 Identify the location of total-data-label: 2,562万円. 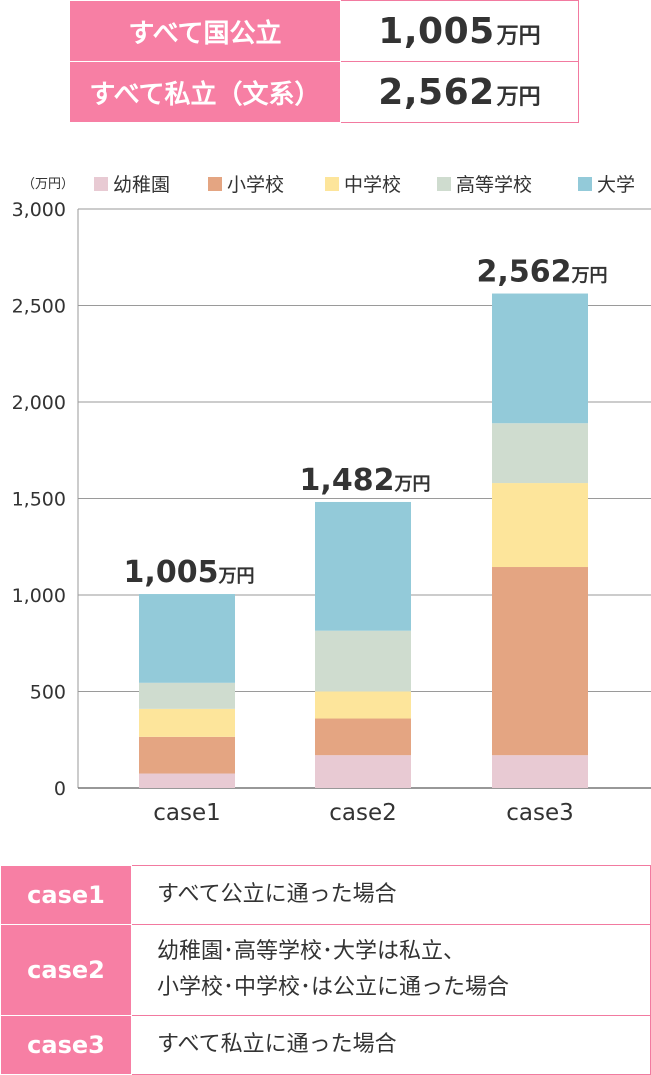
(542, 272).